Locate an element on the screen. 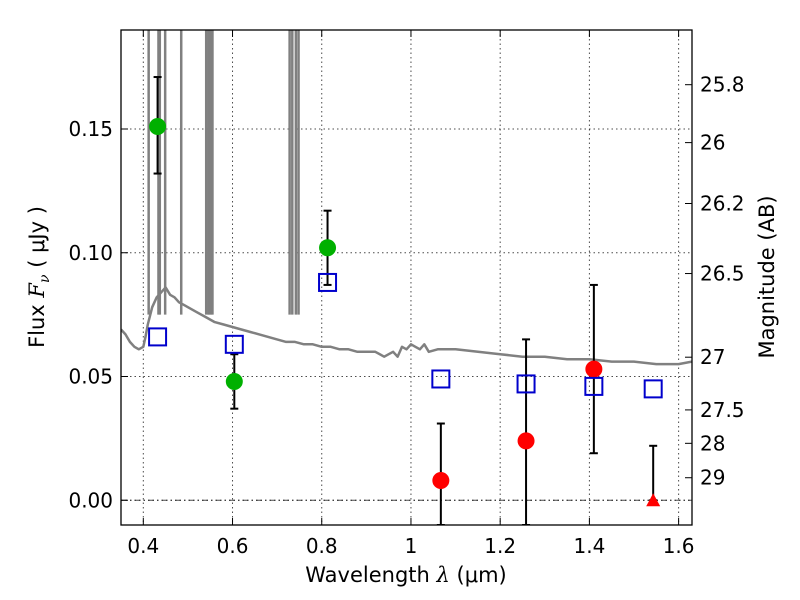 This screenshot has width=800, height=600. x-tick-label: 1.2 is located at coordinates (500, 546).